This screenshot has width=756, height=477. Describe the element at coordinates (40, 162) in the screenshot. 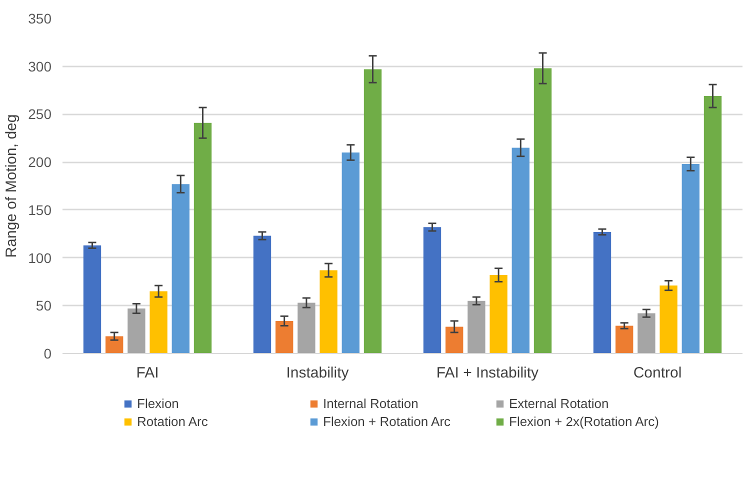

I see `y-tick-label: 200` at that location.